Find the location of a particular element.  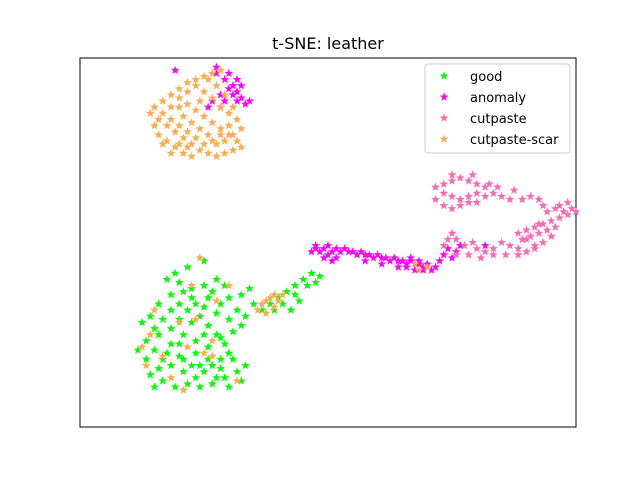

legend-marker-cutpaste-scar is located at coordinates (444, 138).